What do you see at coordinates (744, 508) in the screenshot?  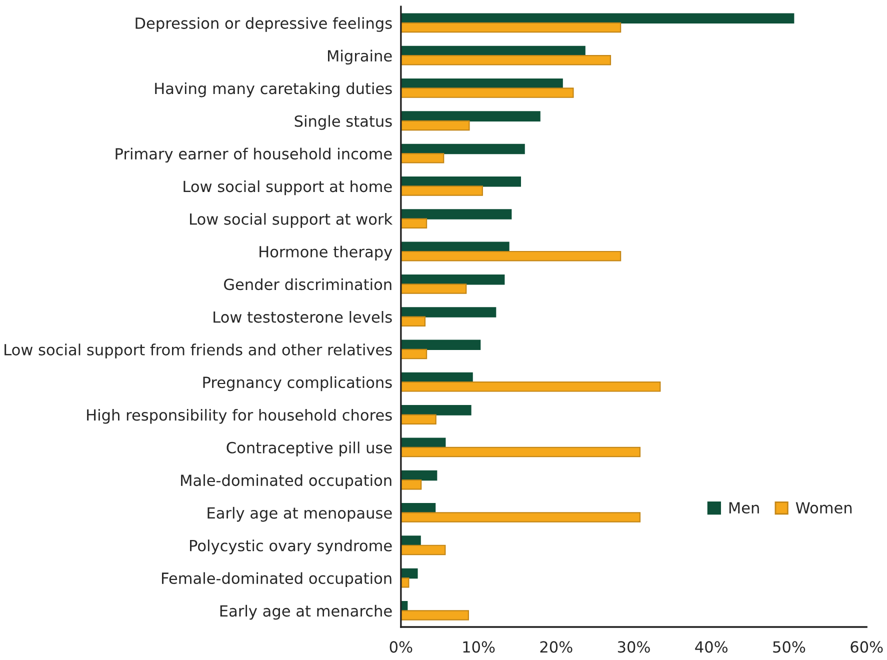 I see `legend-label: Men` at bounding box center [744, 508].